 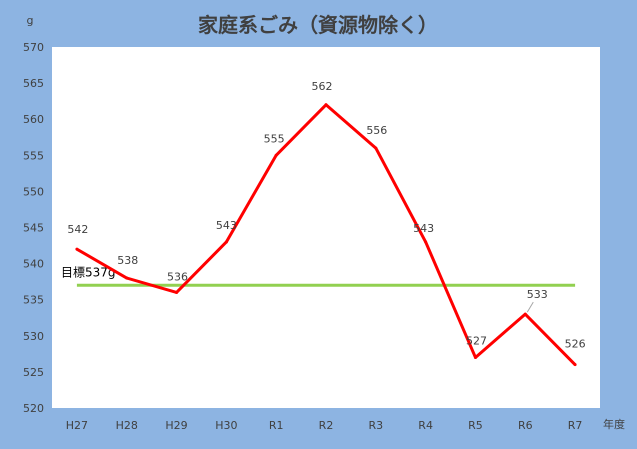 What do you see at coordinates (575, 425) in the screenshot?
I see `x-tick-label: R7` at bounding box center [575, 425].